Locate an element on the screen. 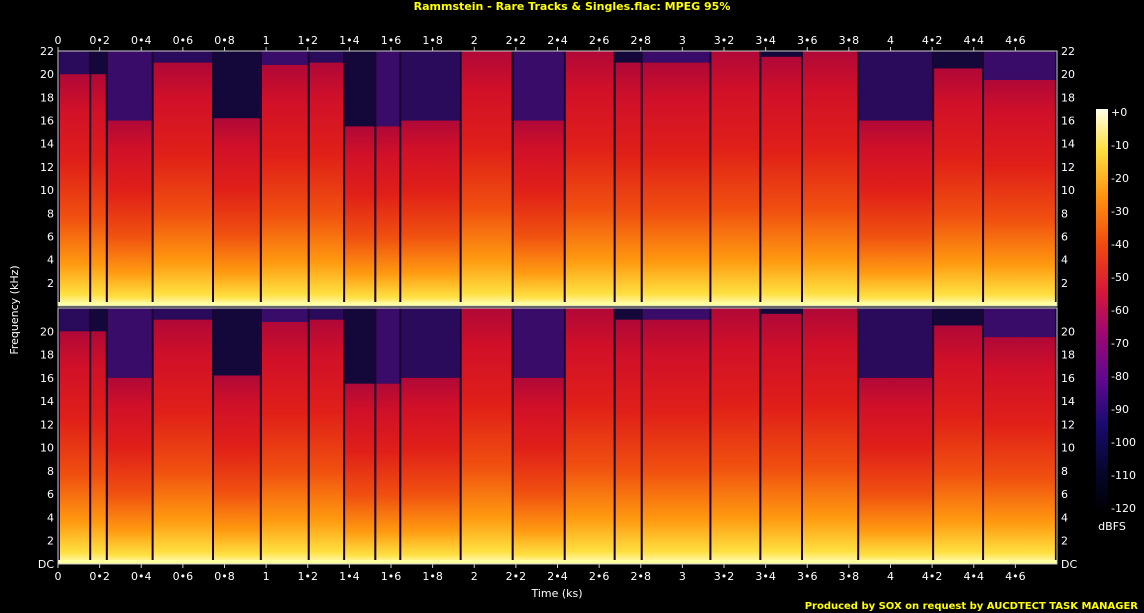  y-tick-label-left: 16 is located at coordinates (47, 378).